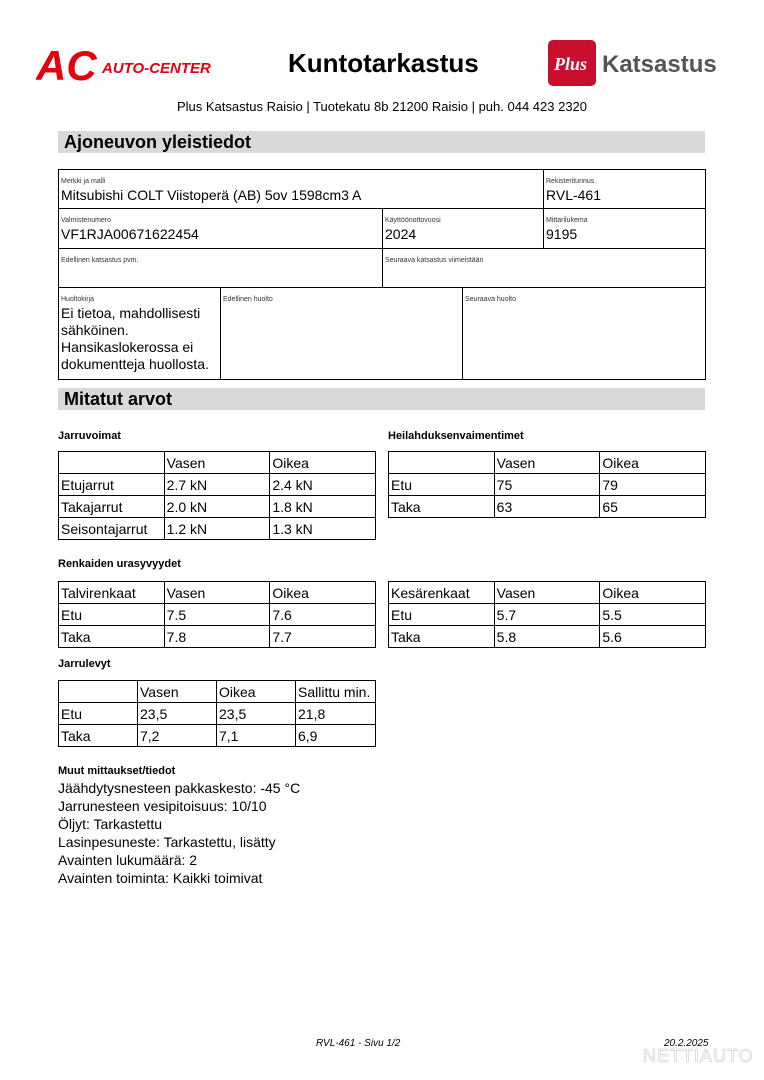 The image size is (764, 1080). Describe the element at coordinates (167, 842) in the screenshot. I see `other-line: Lasinpesuneste: Tarkastettu, lisätty` at that location.